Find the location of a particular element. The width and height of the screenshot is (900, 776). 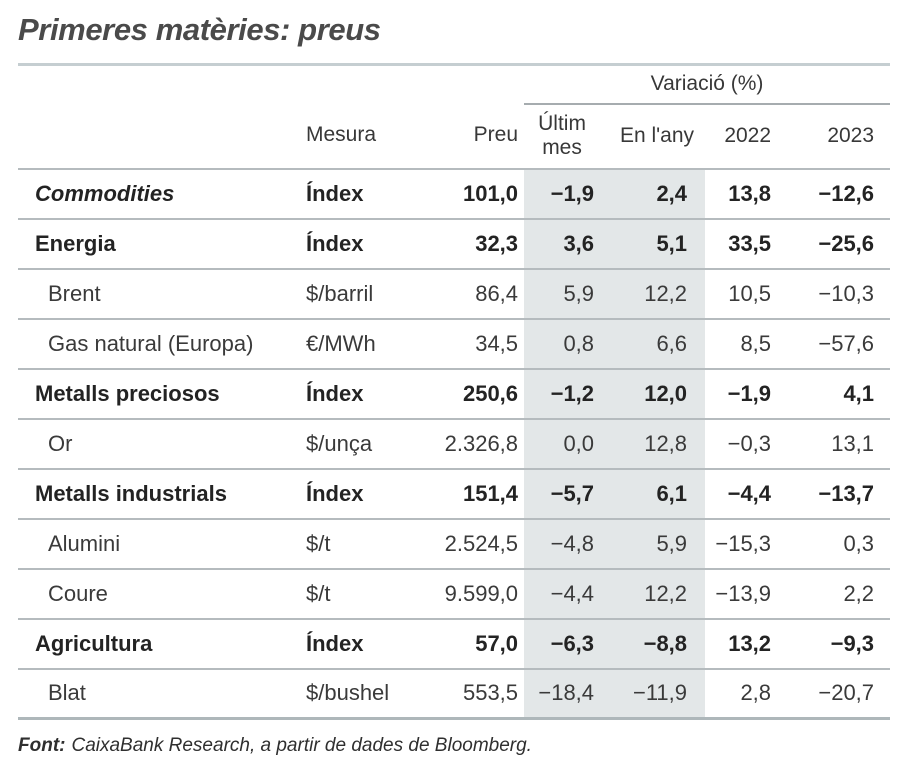

page-title: Primeres matèries: preus is located at coordinates (199, 29).